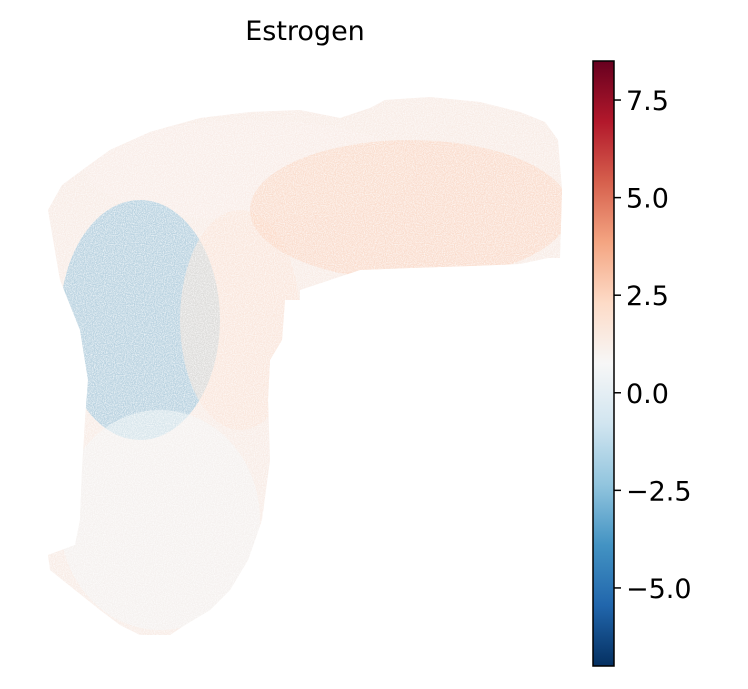  Describe the element at coordinates (659, 589) in the screenshot. I see `colorbar-tick-label: −5.0` at that location.